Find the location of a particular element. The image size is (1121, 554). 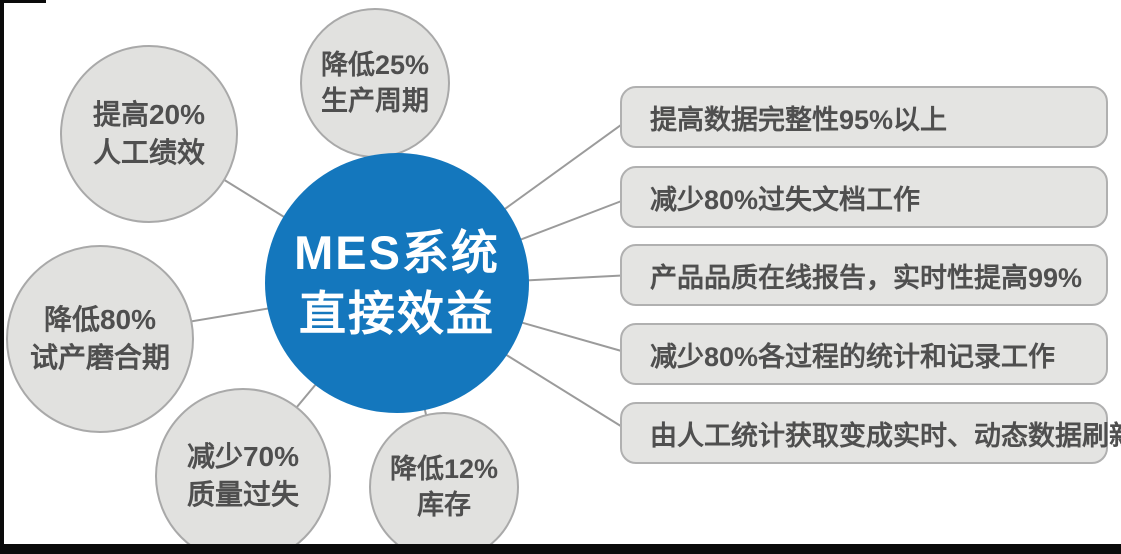

benefit-circle-quality-errors: 减少70% 质量过失 is located at coordinates (243, 471).